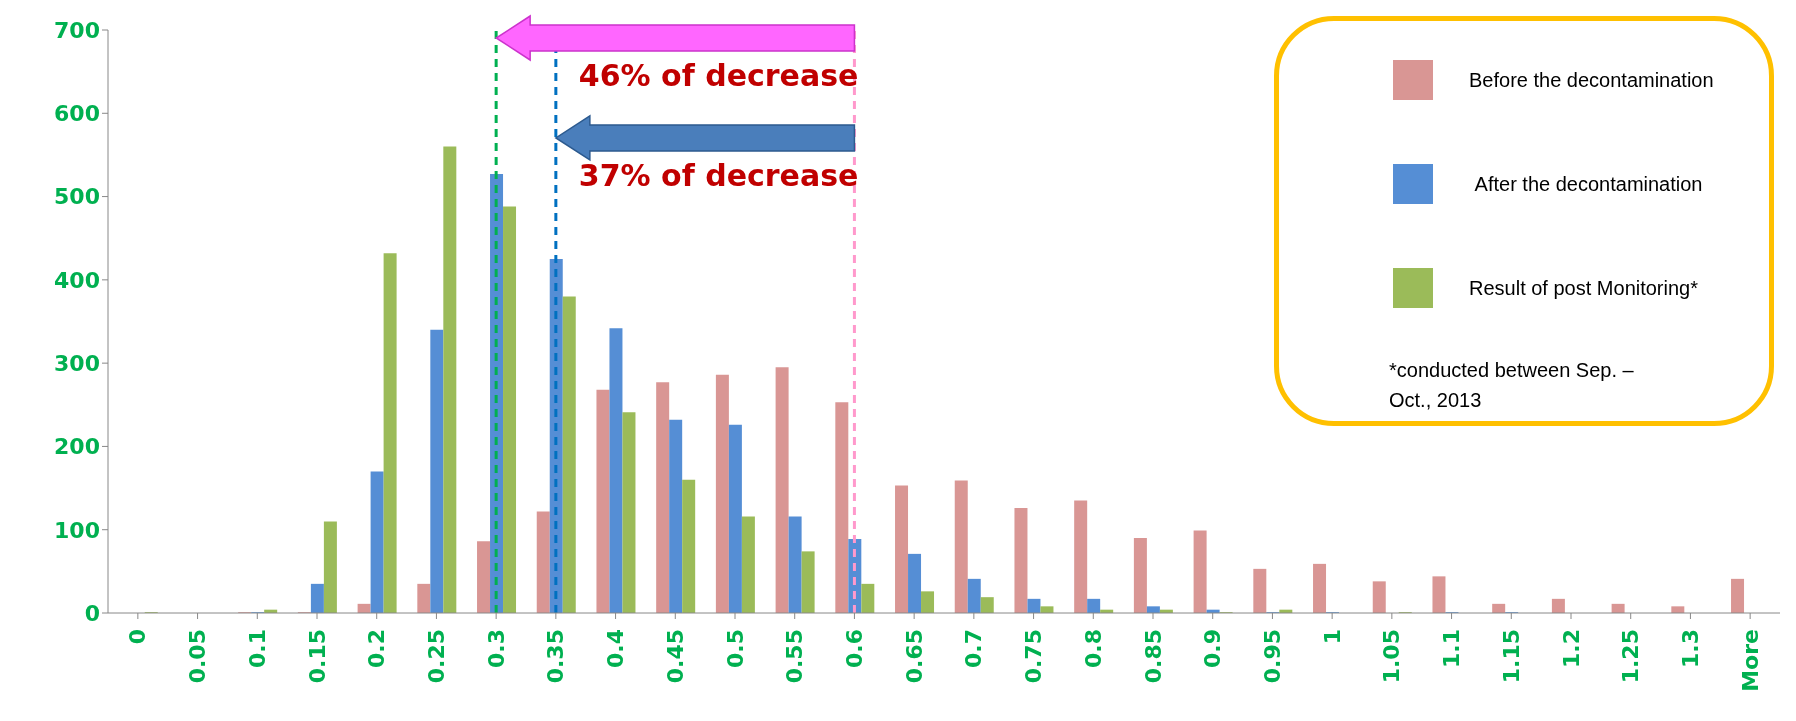  Describe the element at coordinates (1592, 80) in the screenshot. I see `legend-label: Before the decontamination` at that location.